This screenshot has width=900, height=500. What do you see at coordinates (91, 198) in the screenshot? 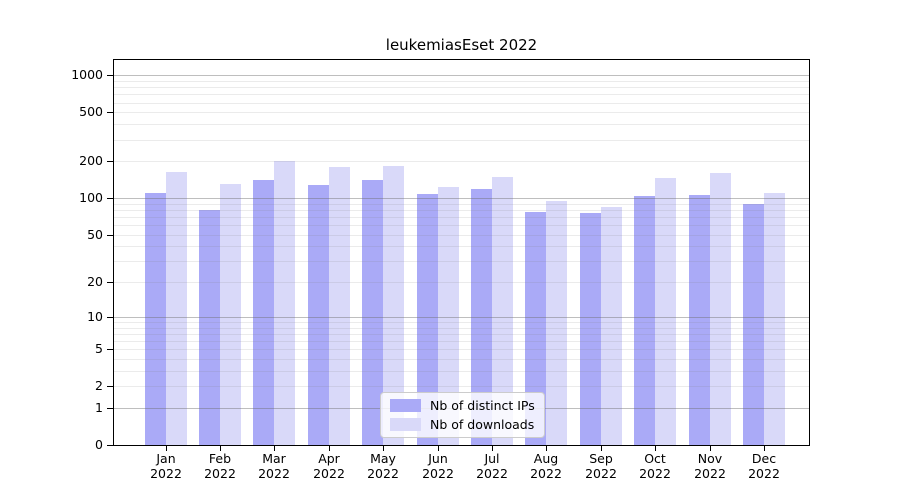
I see `y-tick-label-100: 100` at bounding box center [91, 198].